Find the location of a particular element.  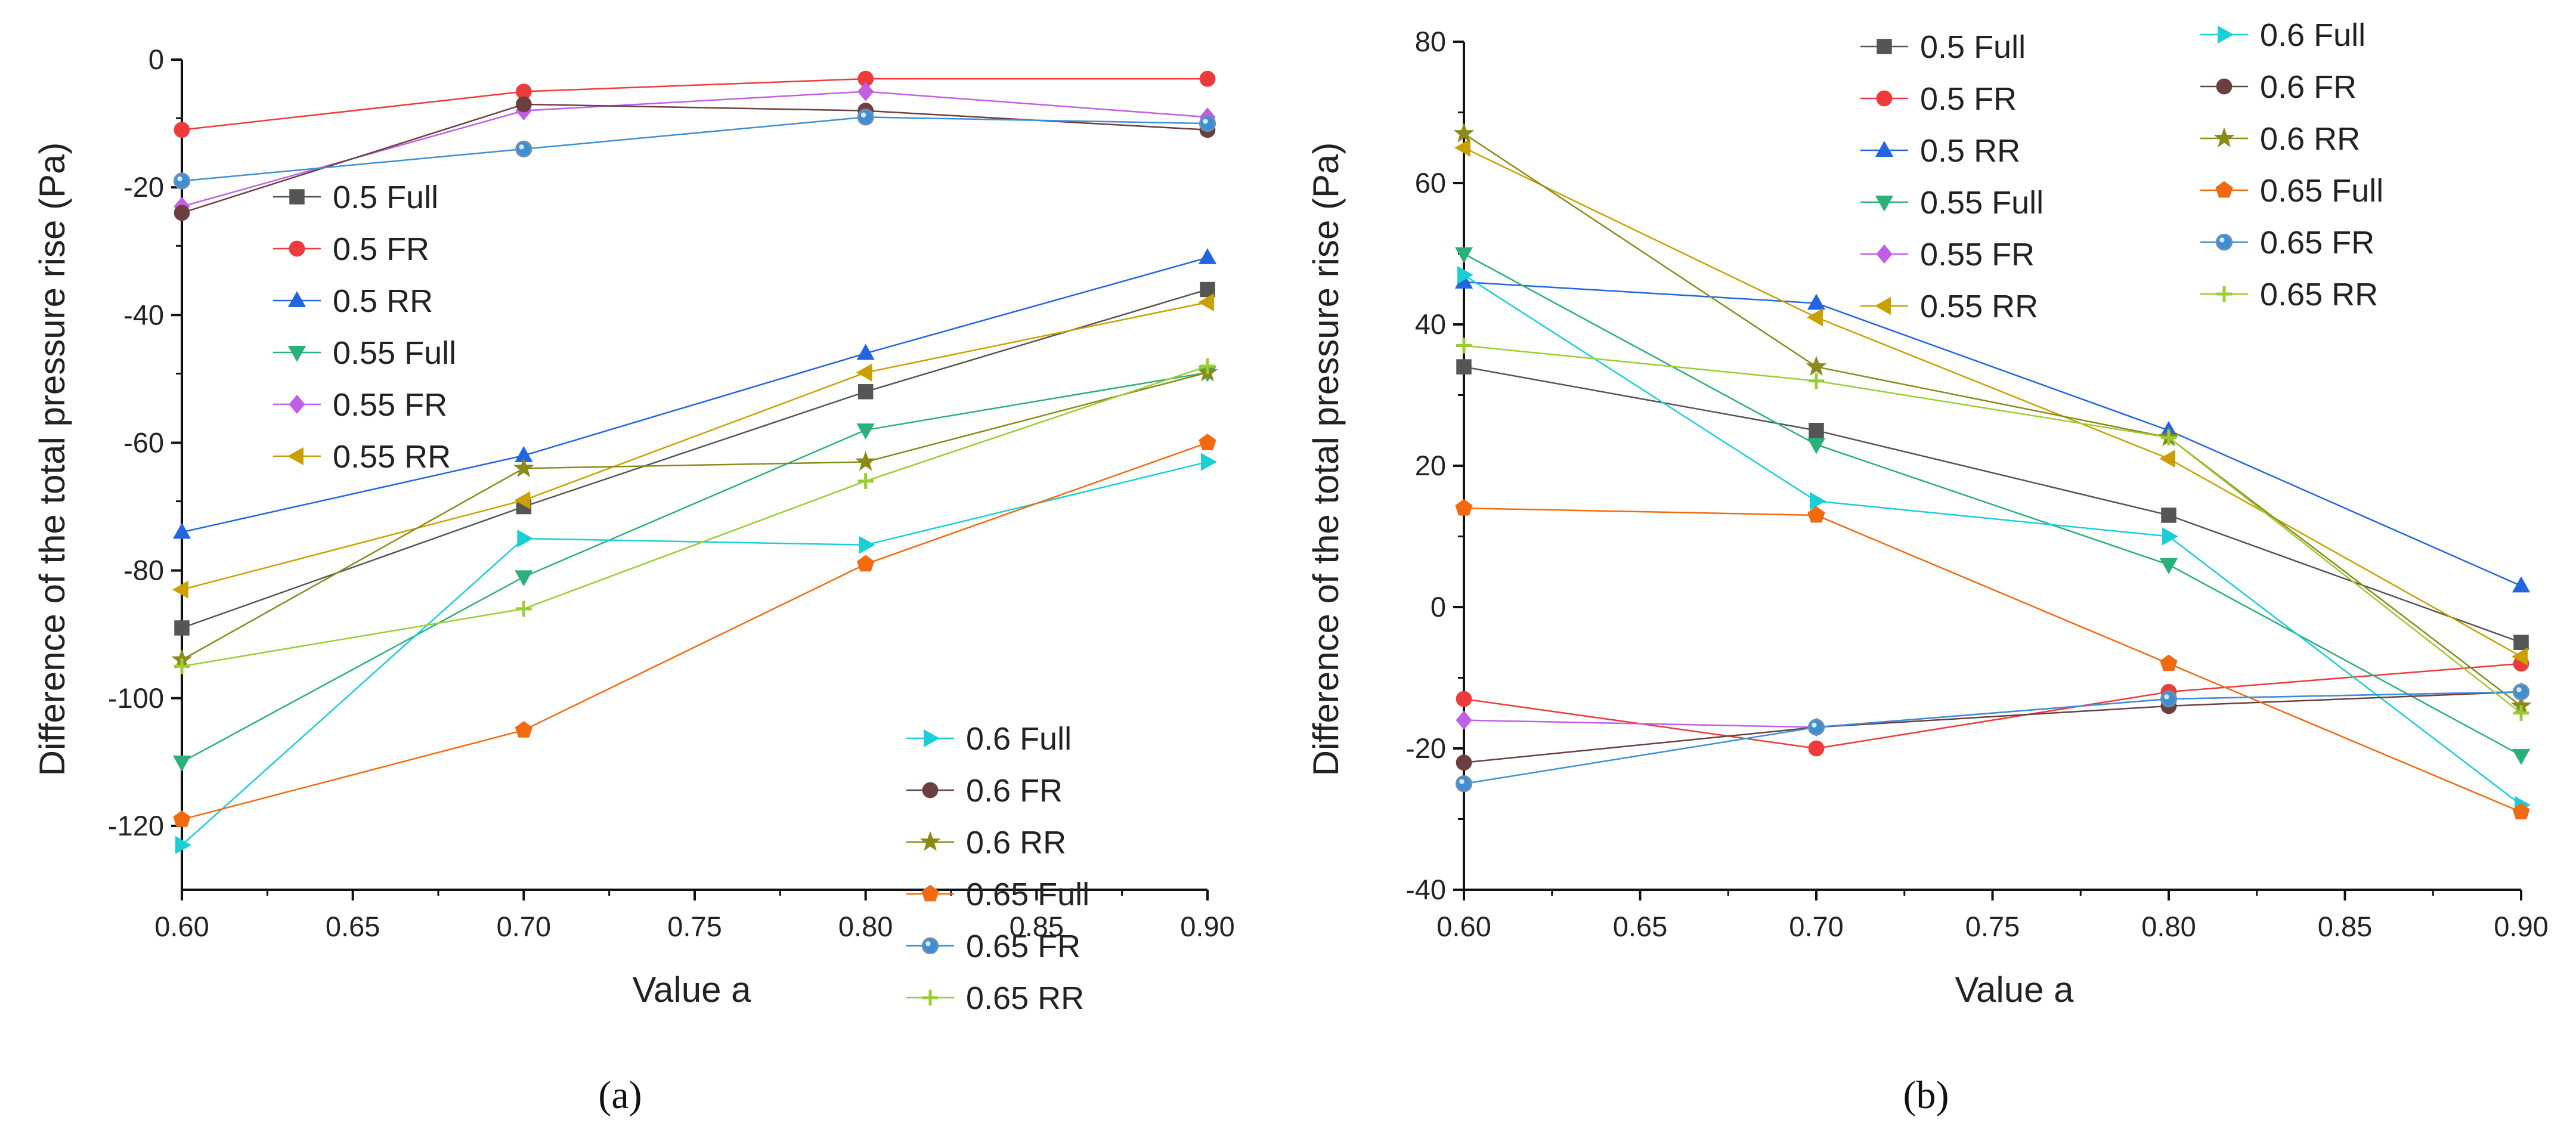

legend-entry: 0.6 RR is located at coordinates (2280, 139).